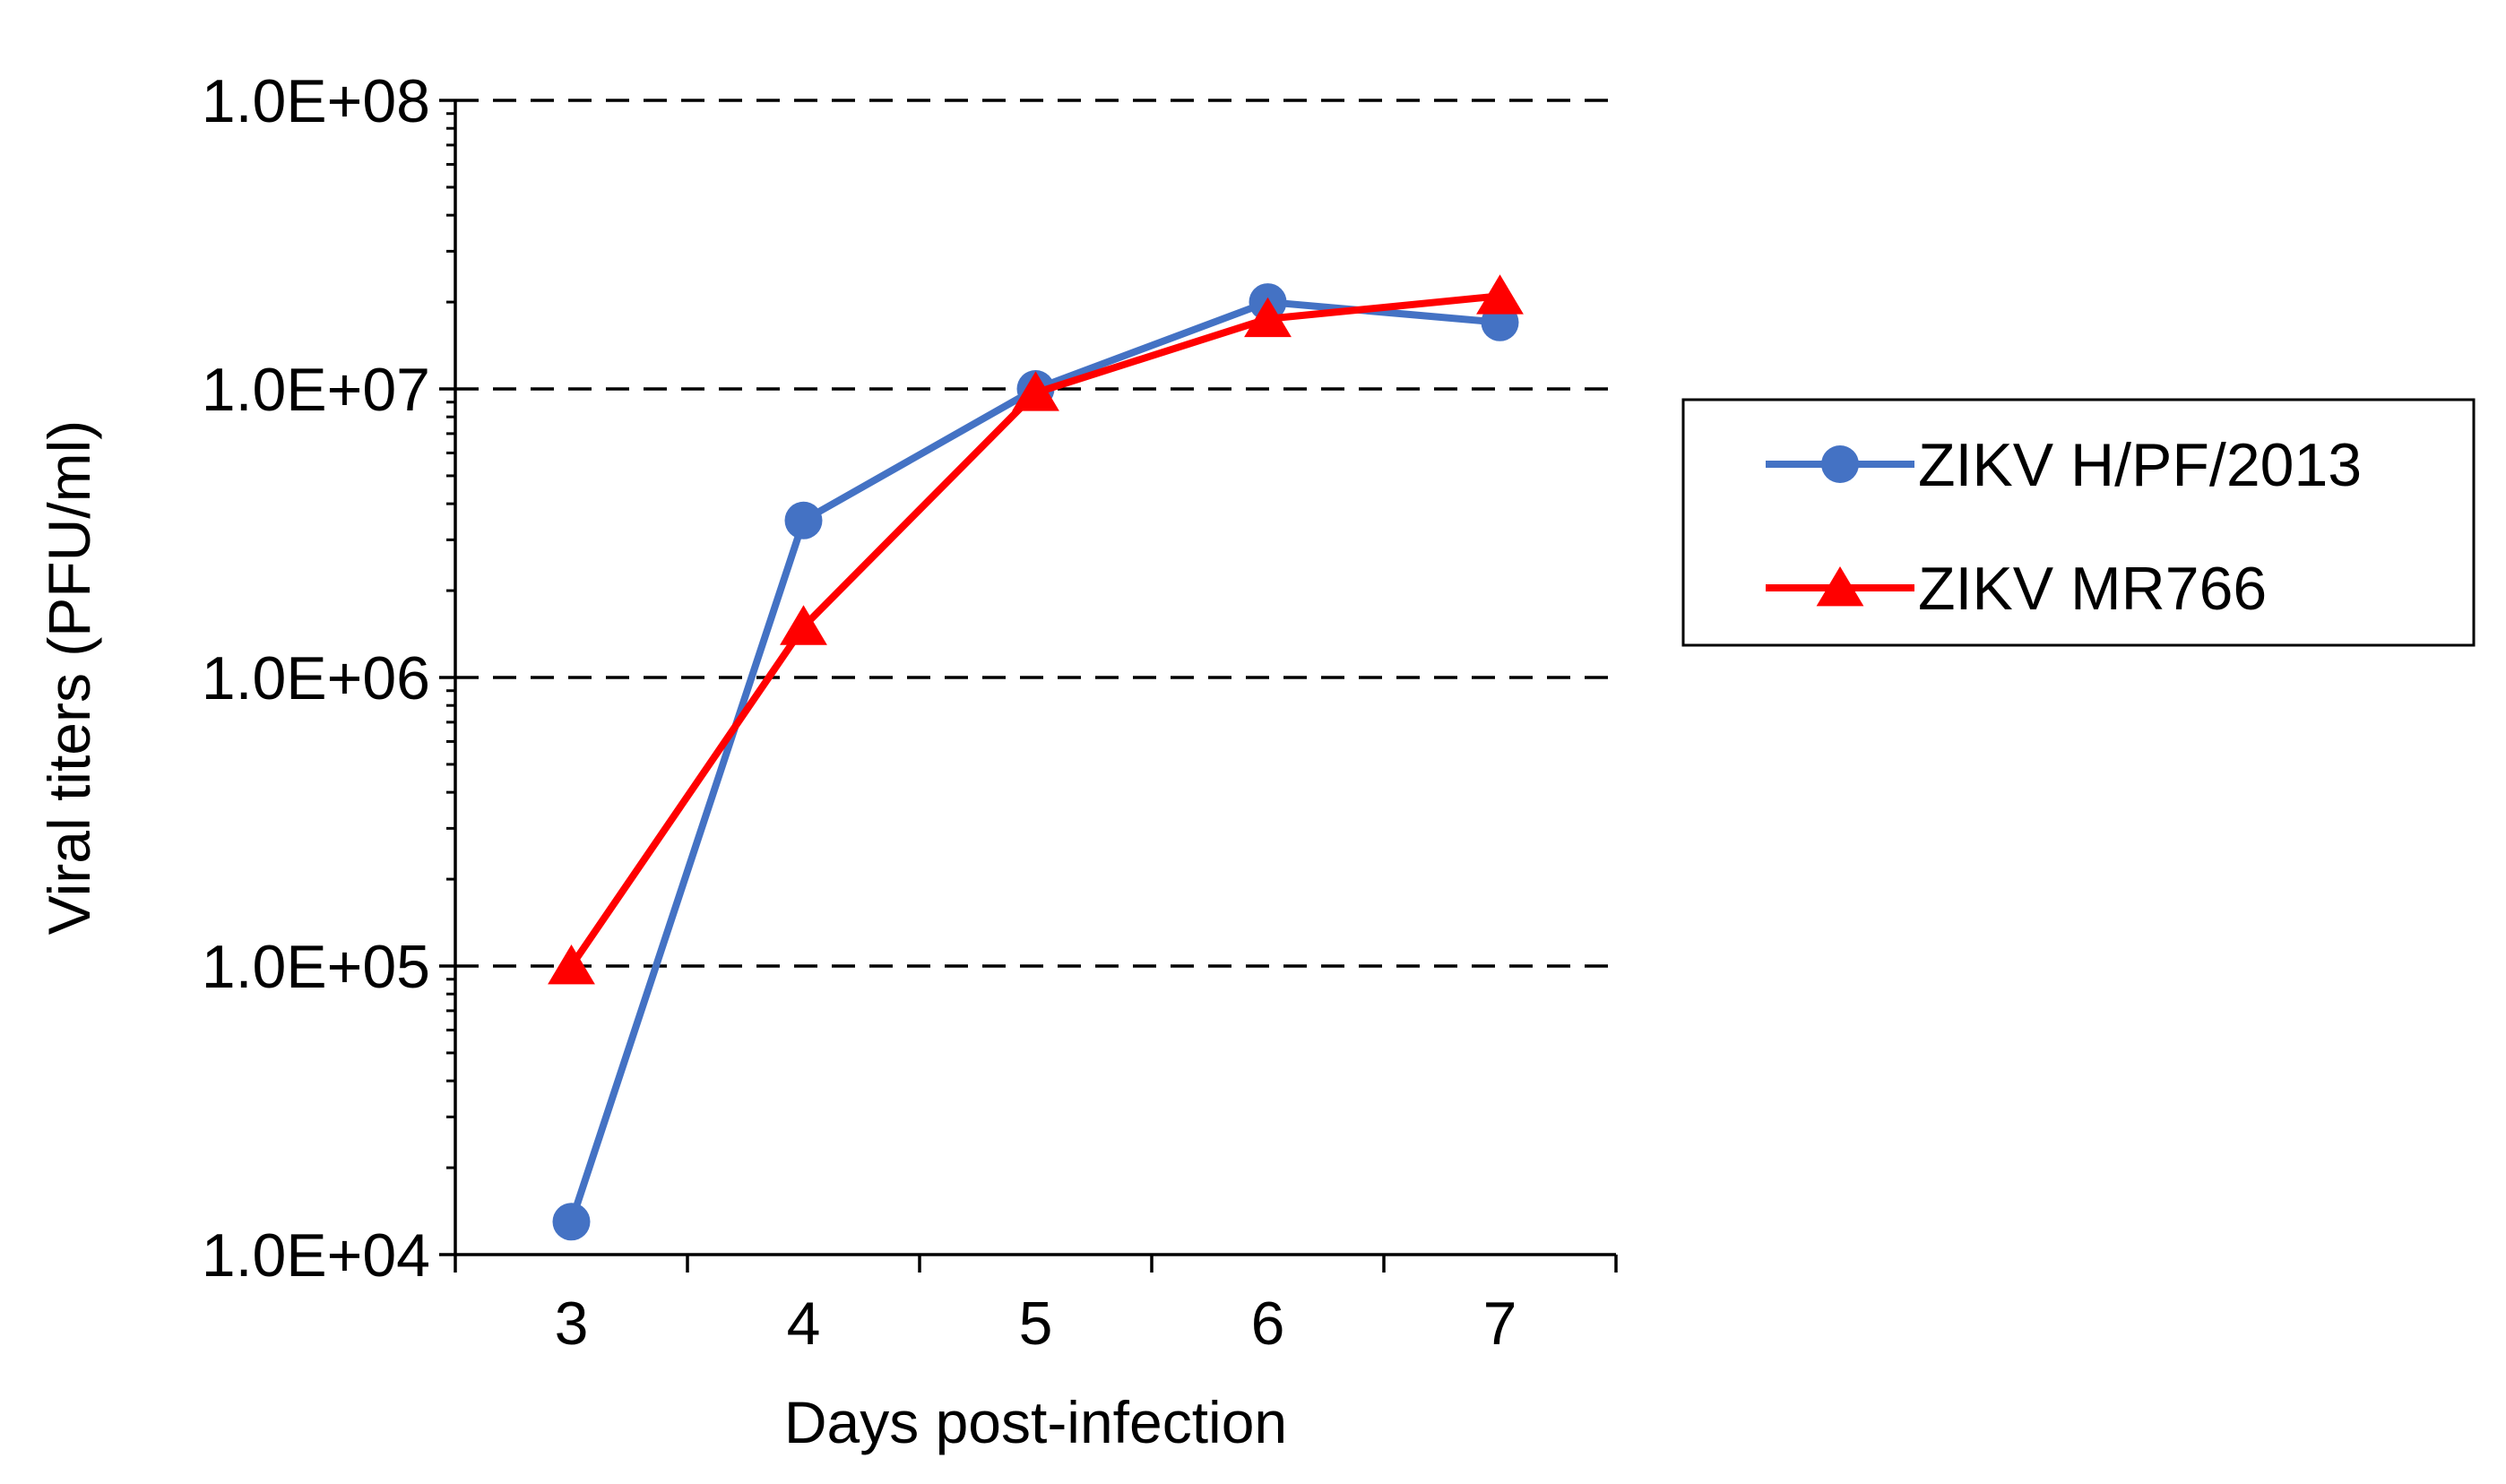 The height and width of the screenshot is (1484, 2506). What do you see at coordinates (1268, 1324) in the screenshot?
I see `x-tick-label: 6` at bounding box center [1268, 1324].